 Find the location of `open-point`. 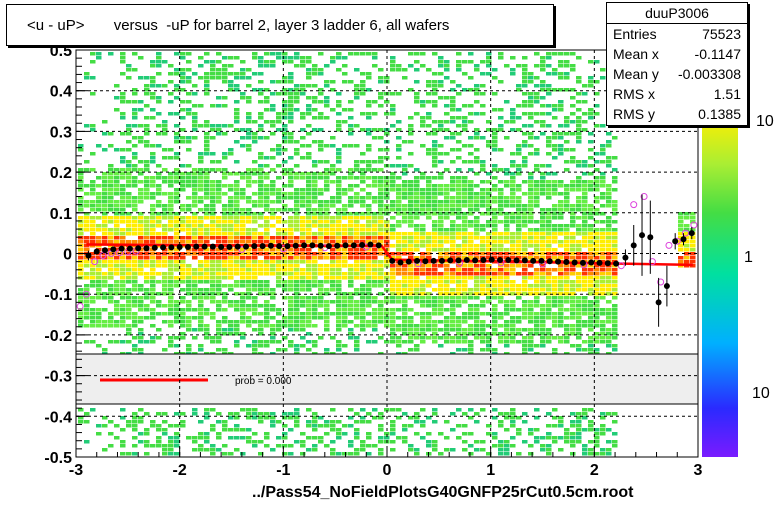

open-point is located at coordinates (242, 249).